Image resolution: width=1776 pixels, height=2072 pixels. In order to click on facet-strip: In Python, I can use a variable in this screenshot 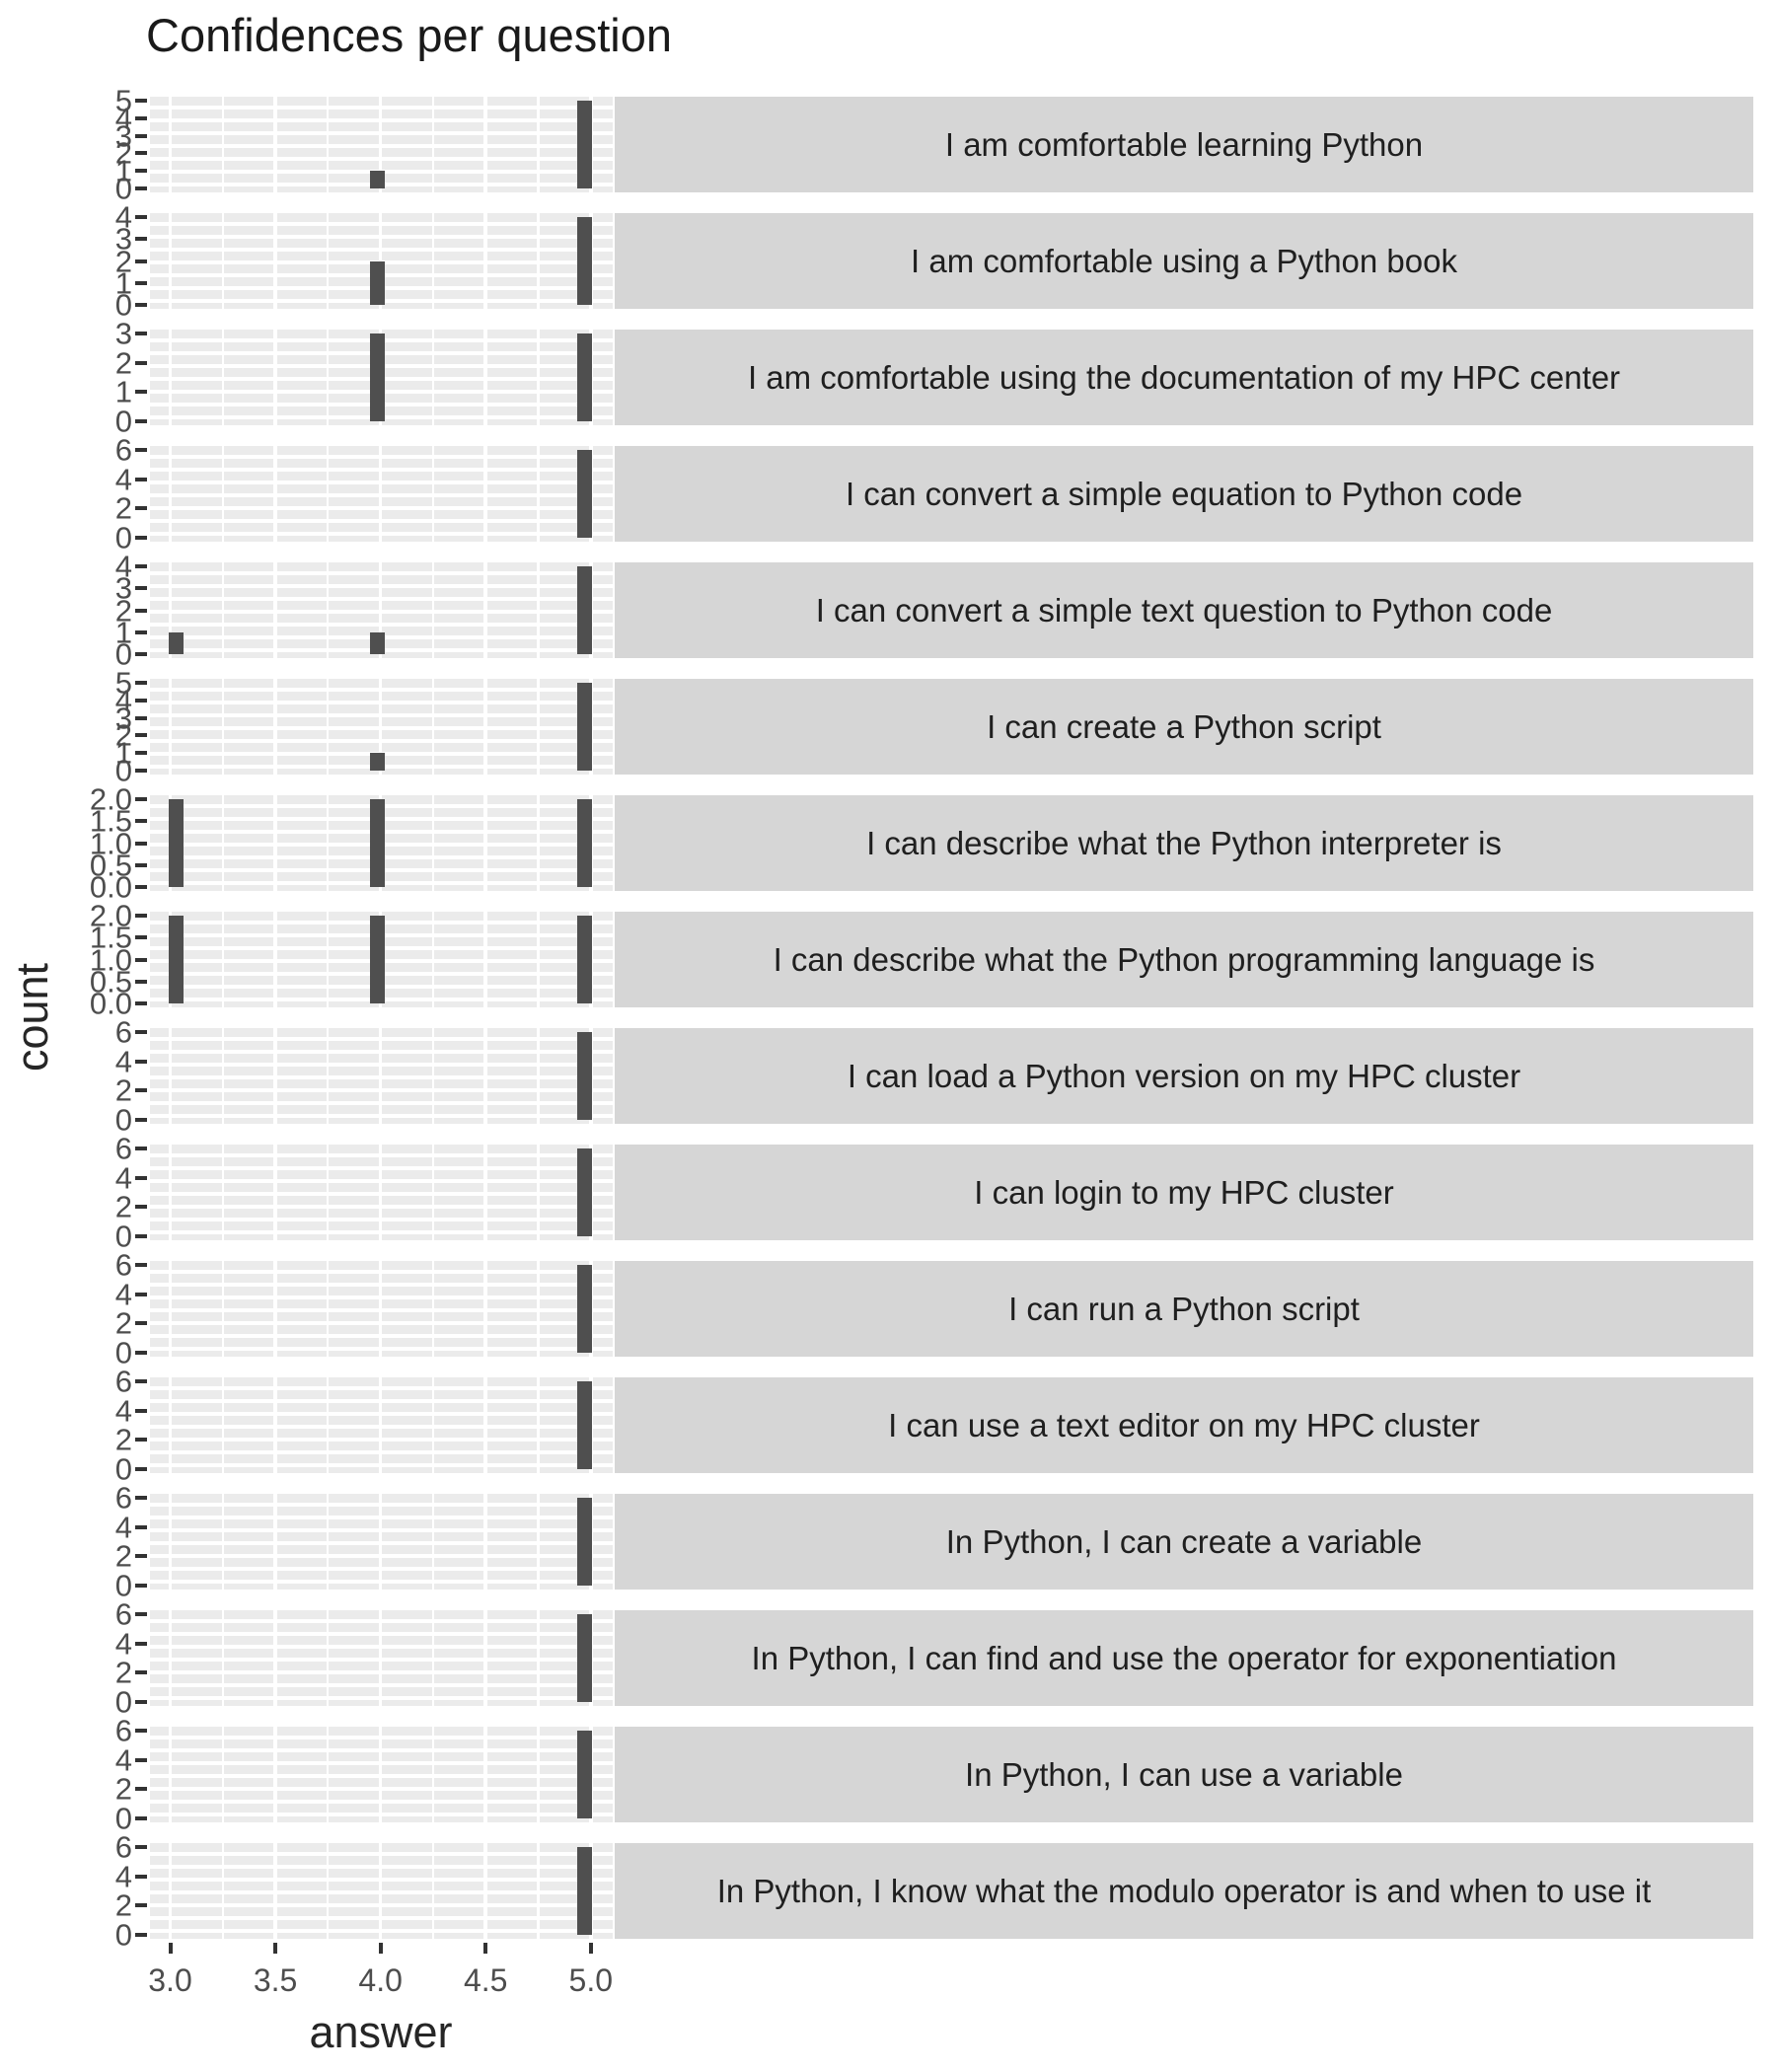, I will do `click(1184, 1774)`.